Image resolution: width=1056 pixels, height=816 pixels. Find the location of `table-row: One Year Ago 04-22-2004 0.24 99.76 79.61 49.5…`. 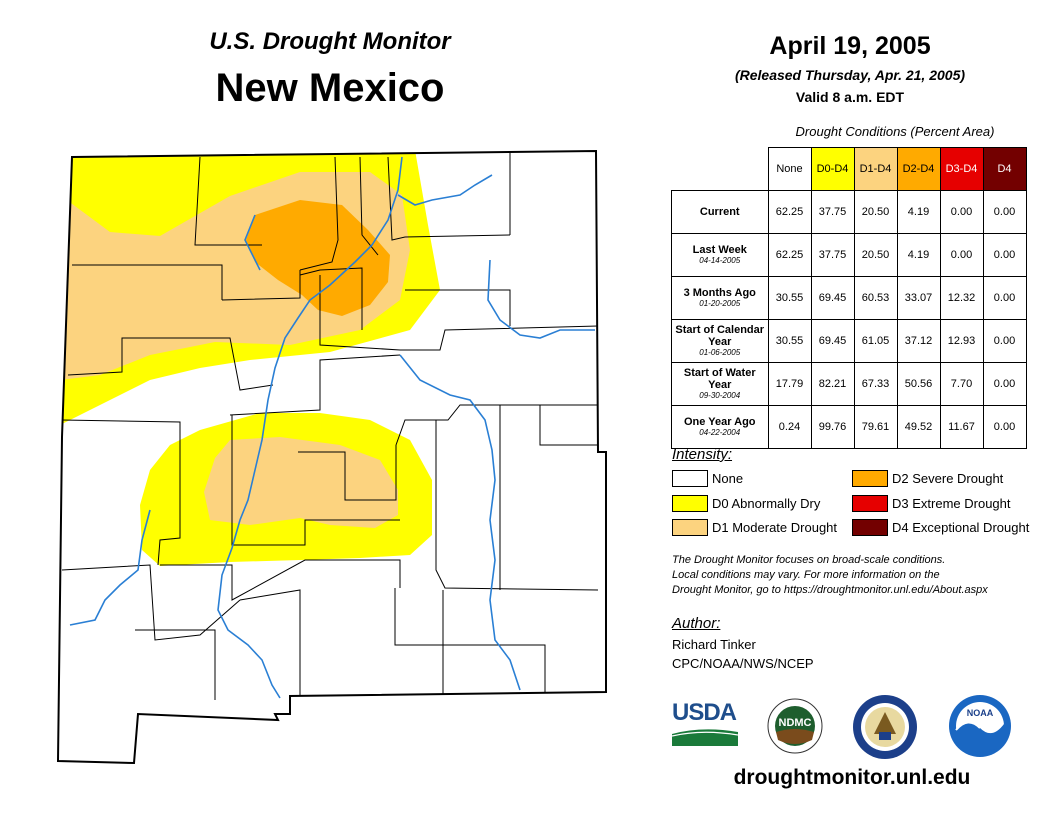

table-row: One Year Ago 04-22-2004 0.24 99.76 79.61 49.5… is located at coordinates (849, 427).